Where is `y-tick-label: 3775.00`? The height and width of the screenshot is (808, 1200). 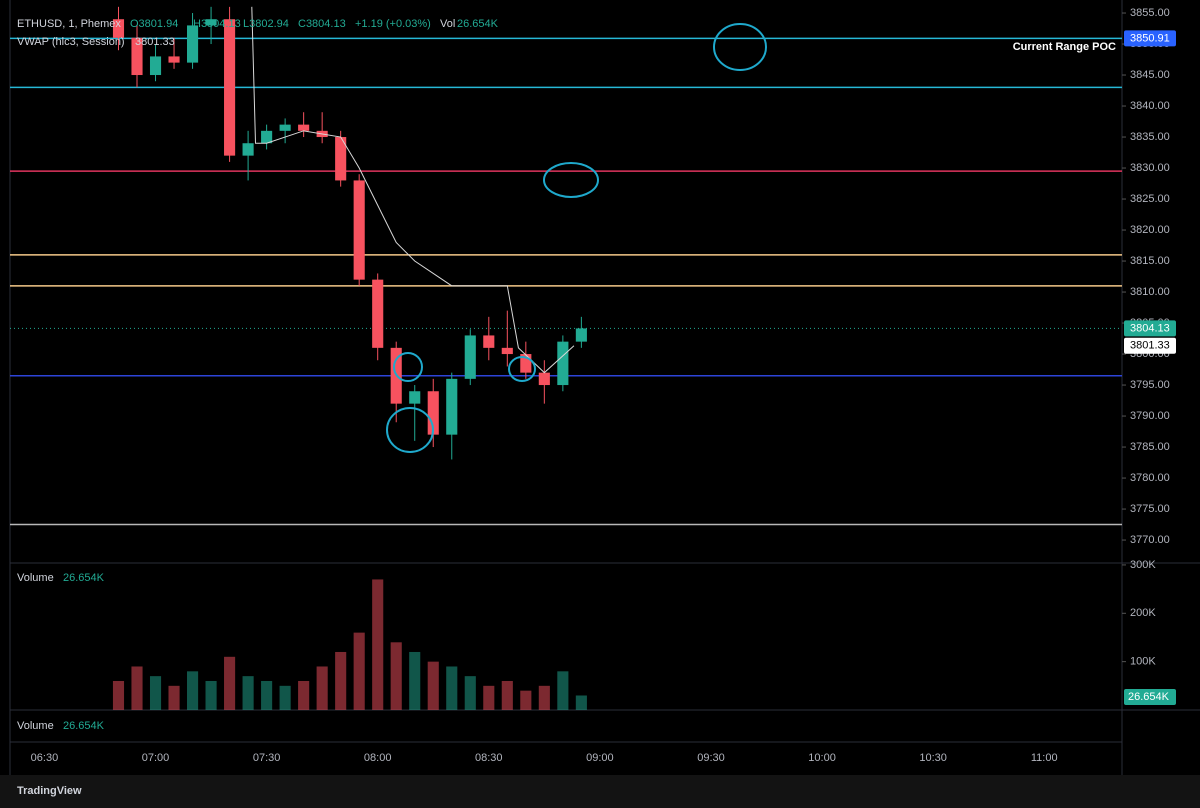 y-tick-label: 3775.00 is located at coordinates (1150, 509).